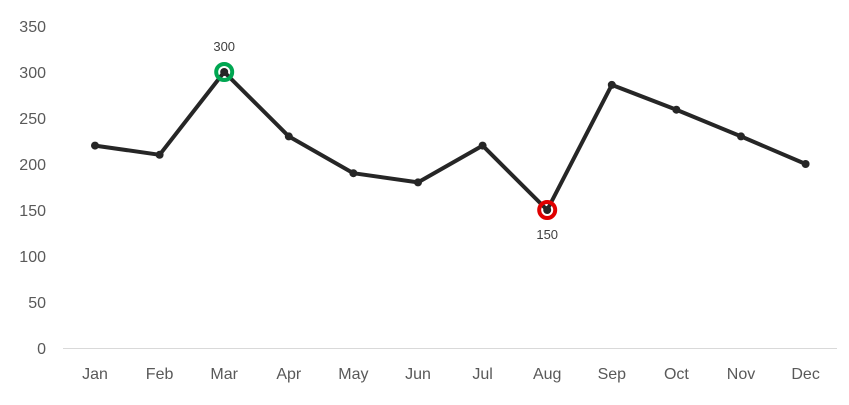 This screenshot has height=405, width=849. What do you see at coordinates (418, 374) in the screenshot?
I see `x-tick-label: Jun` at bounding box center [418, 374].